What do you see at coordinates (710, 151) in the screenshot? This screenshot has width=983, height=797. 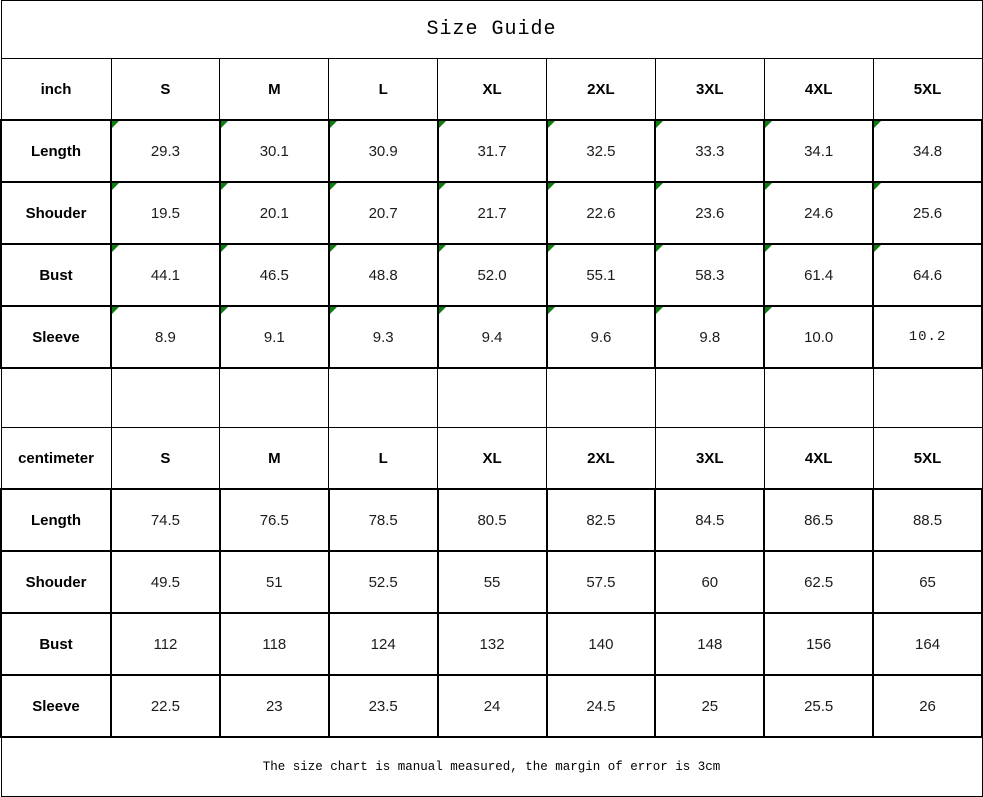 I see `size-value-cell: 33.3` at bounding box center [710, 151].